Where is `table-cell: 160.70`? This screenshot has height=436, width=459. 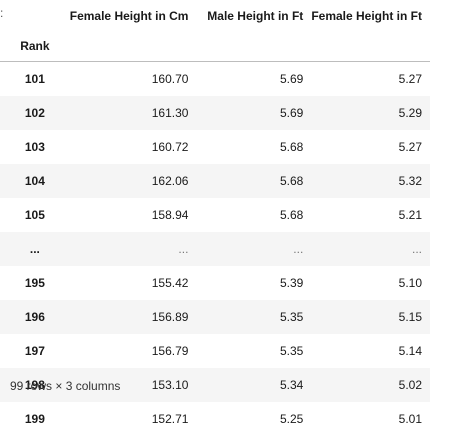 table-cell: 160.70 is located at coordinates (170, 79).